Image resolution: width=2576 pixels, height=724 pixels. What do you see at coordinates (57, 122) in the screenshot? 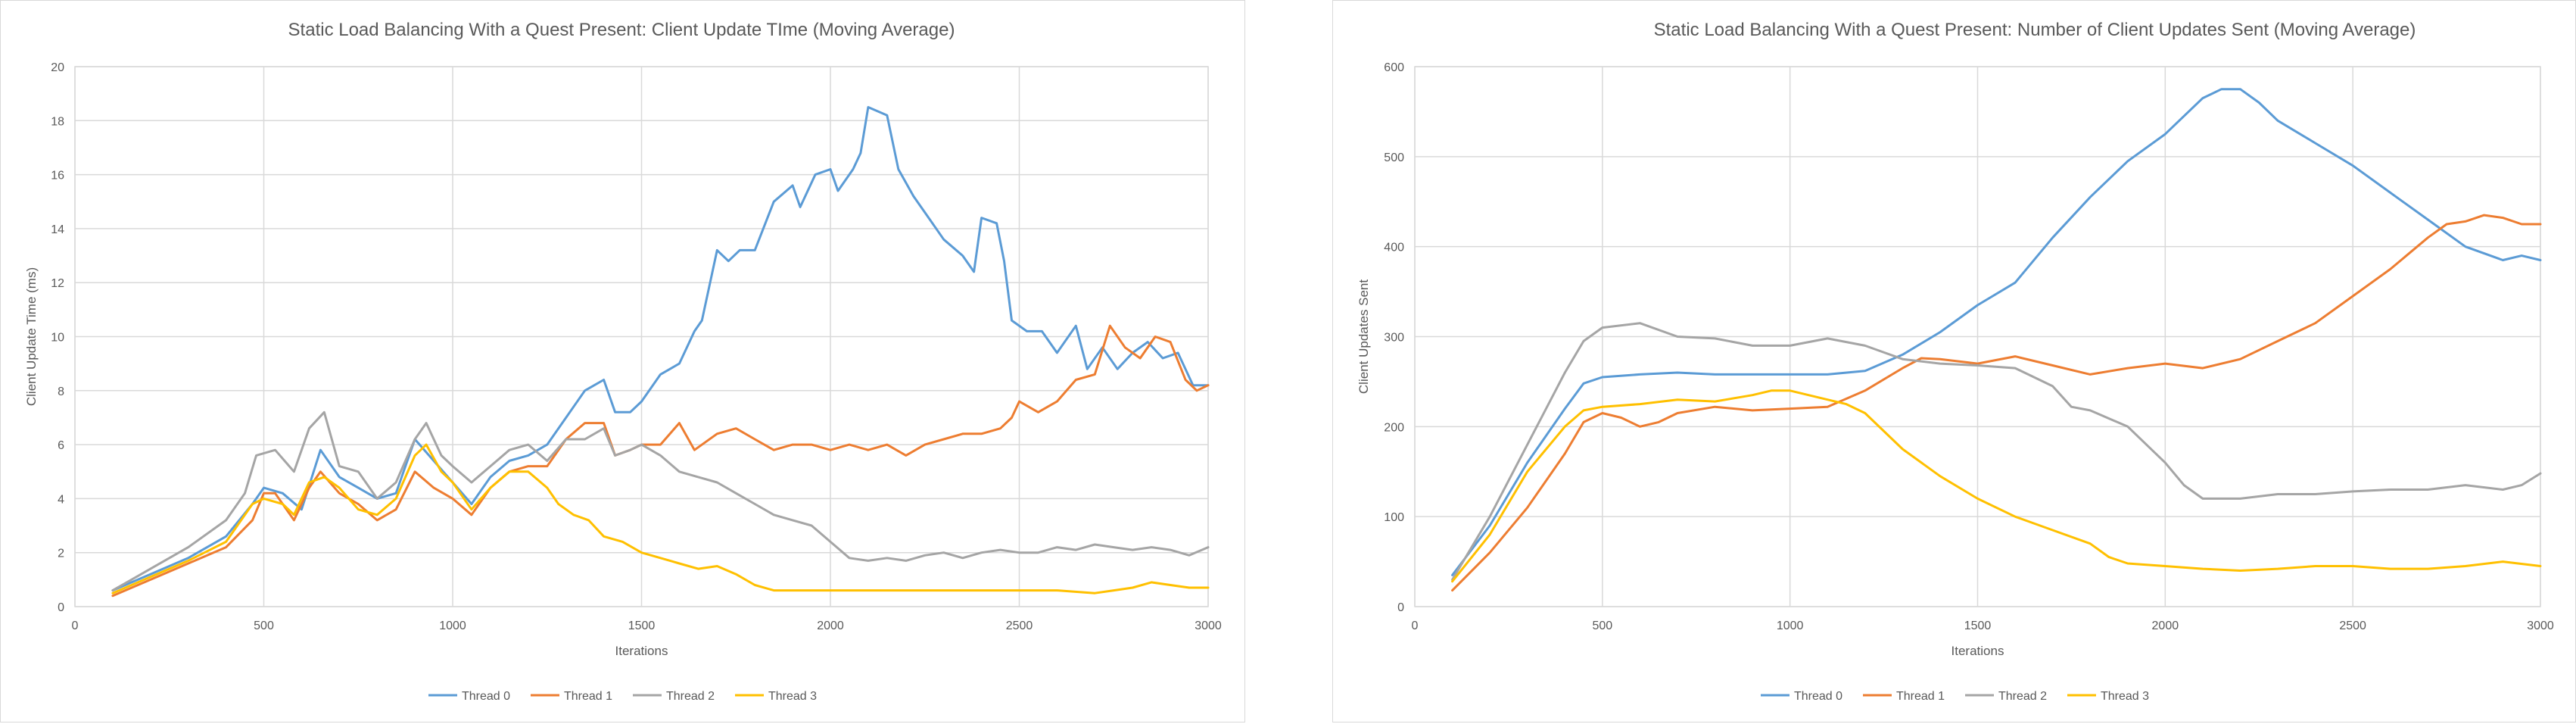
I see `y-tick-label: 18` at bounding box center [57, 122].